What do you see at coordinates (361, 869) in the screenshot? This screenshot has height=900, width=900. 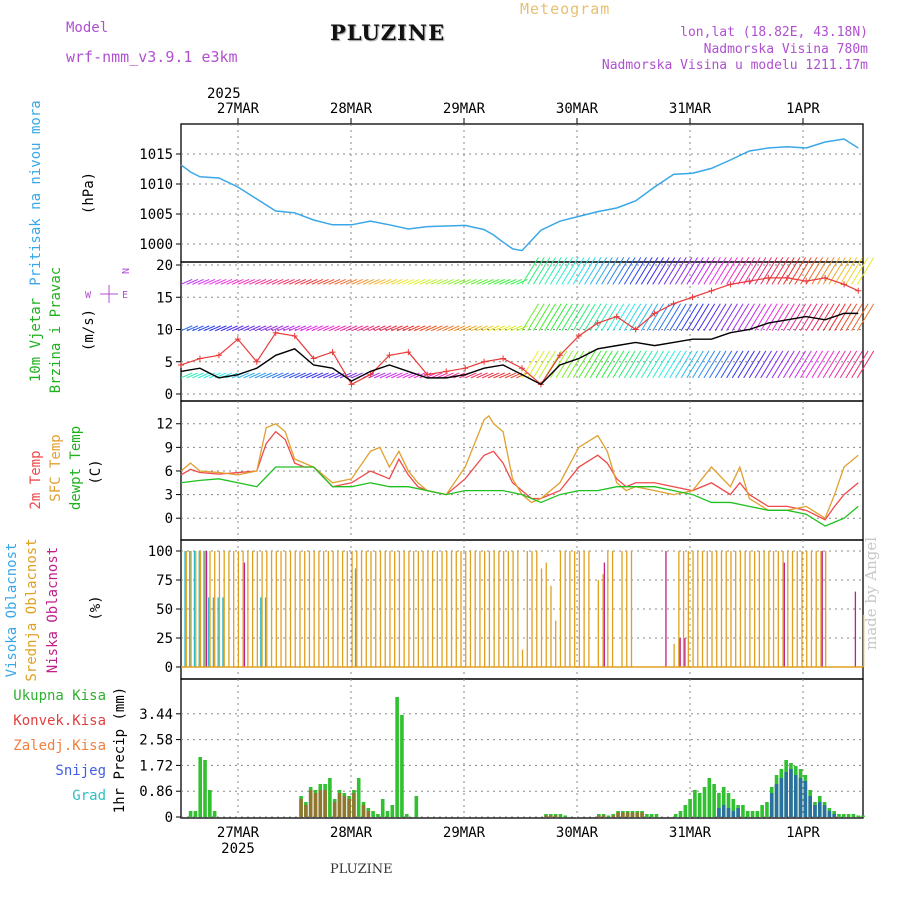 I see `bottom-station-label: PLUZINE` at bounding box center [361, 869].